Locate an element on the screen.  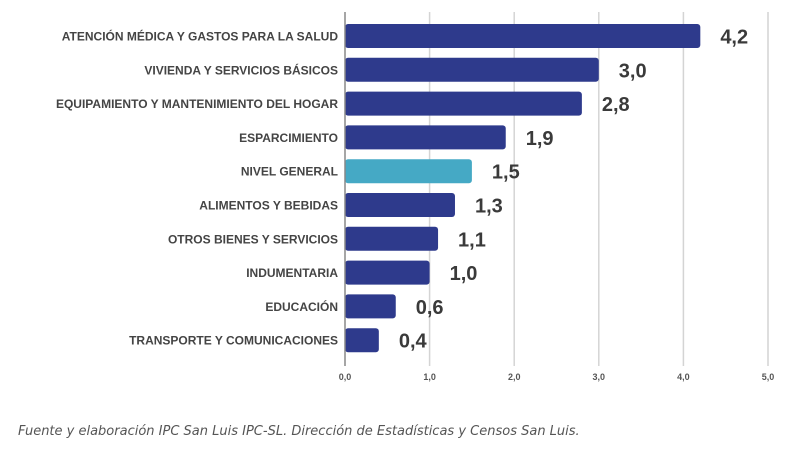
category-label: ATENCIÓN MÉDICA Y GASTOS PARA LA SALUD is located at coordinates (200, 36).